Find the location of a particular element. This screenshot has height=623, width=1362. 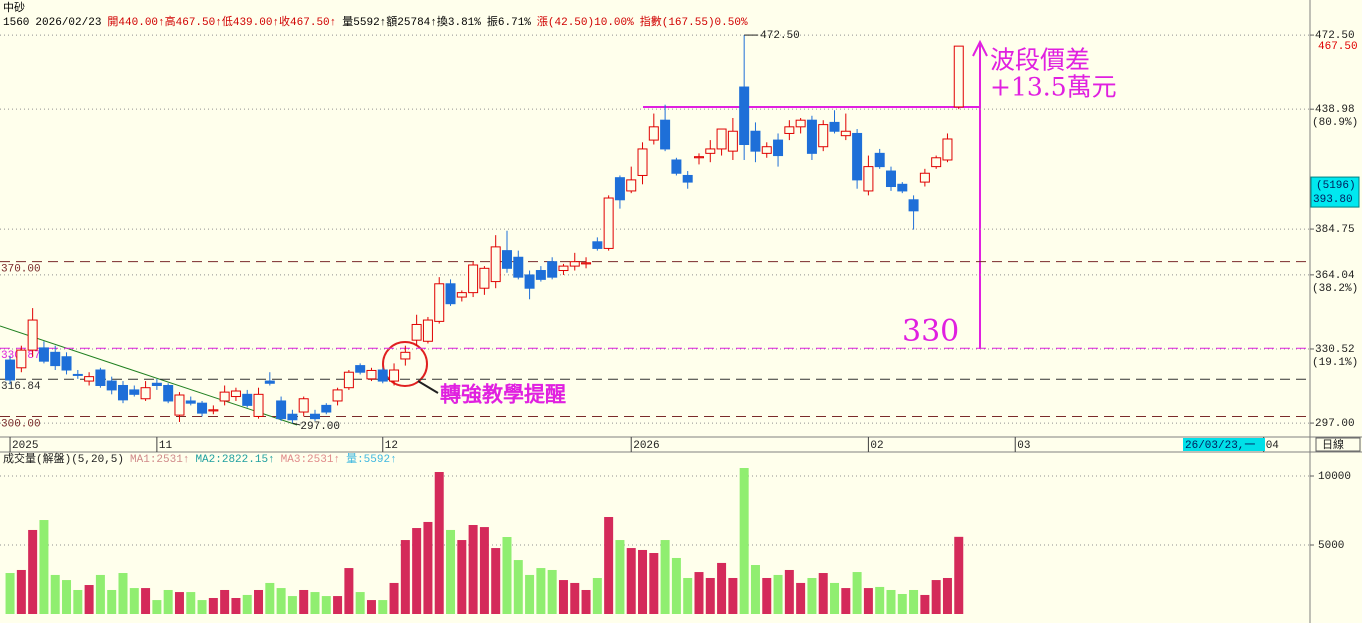

cursor-volume: (5196) is located at coordinates (1336, 186).